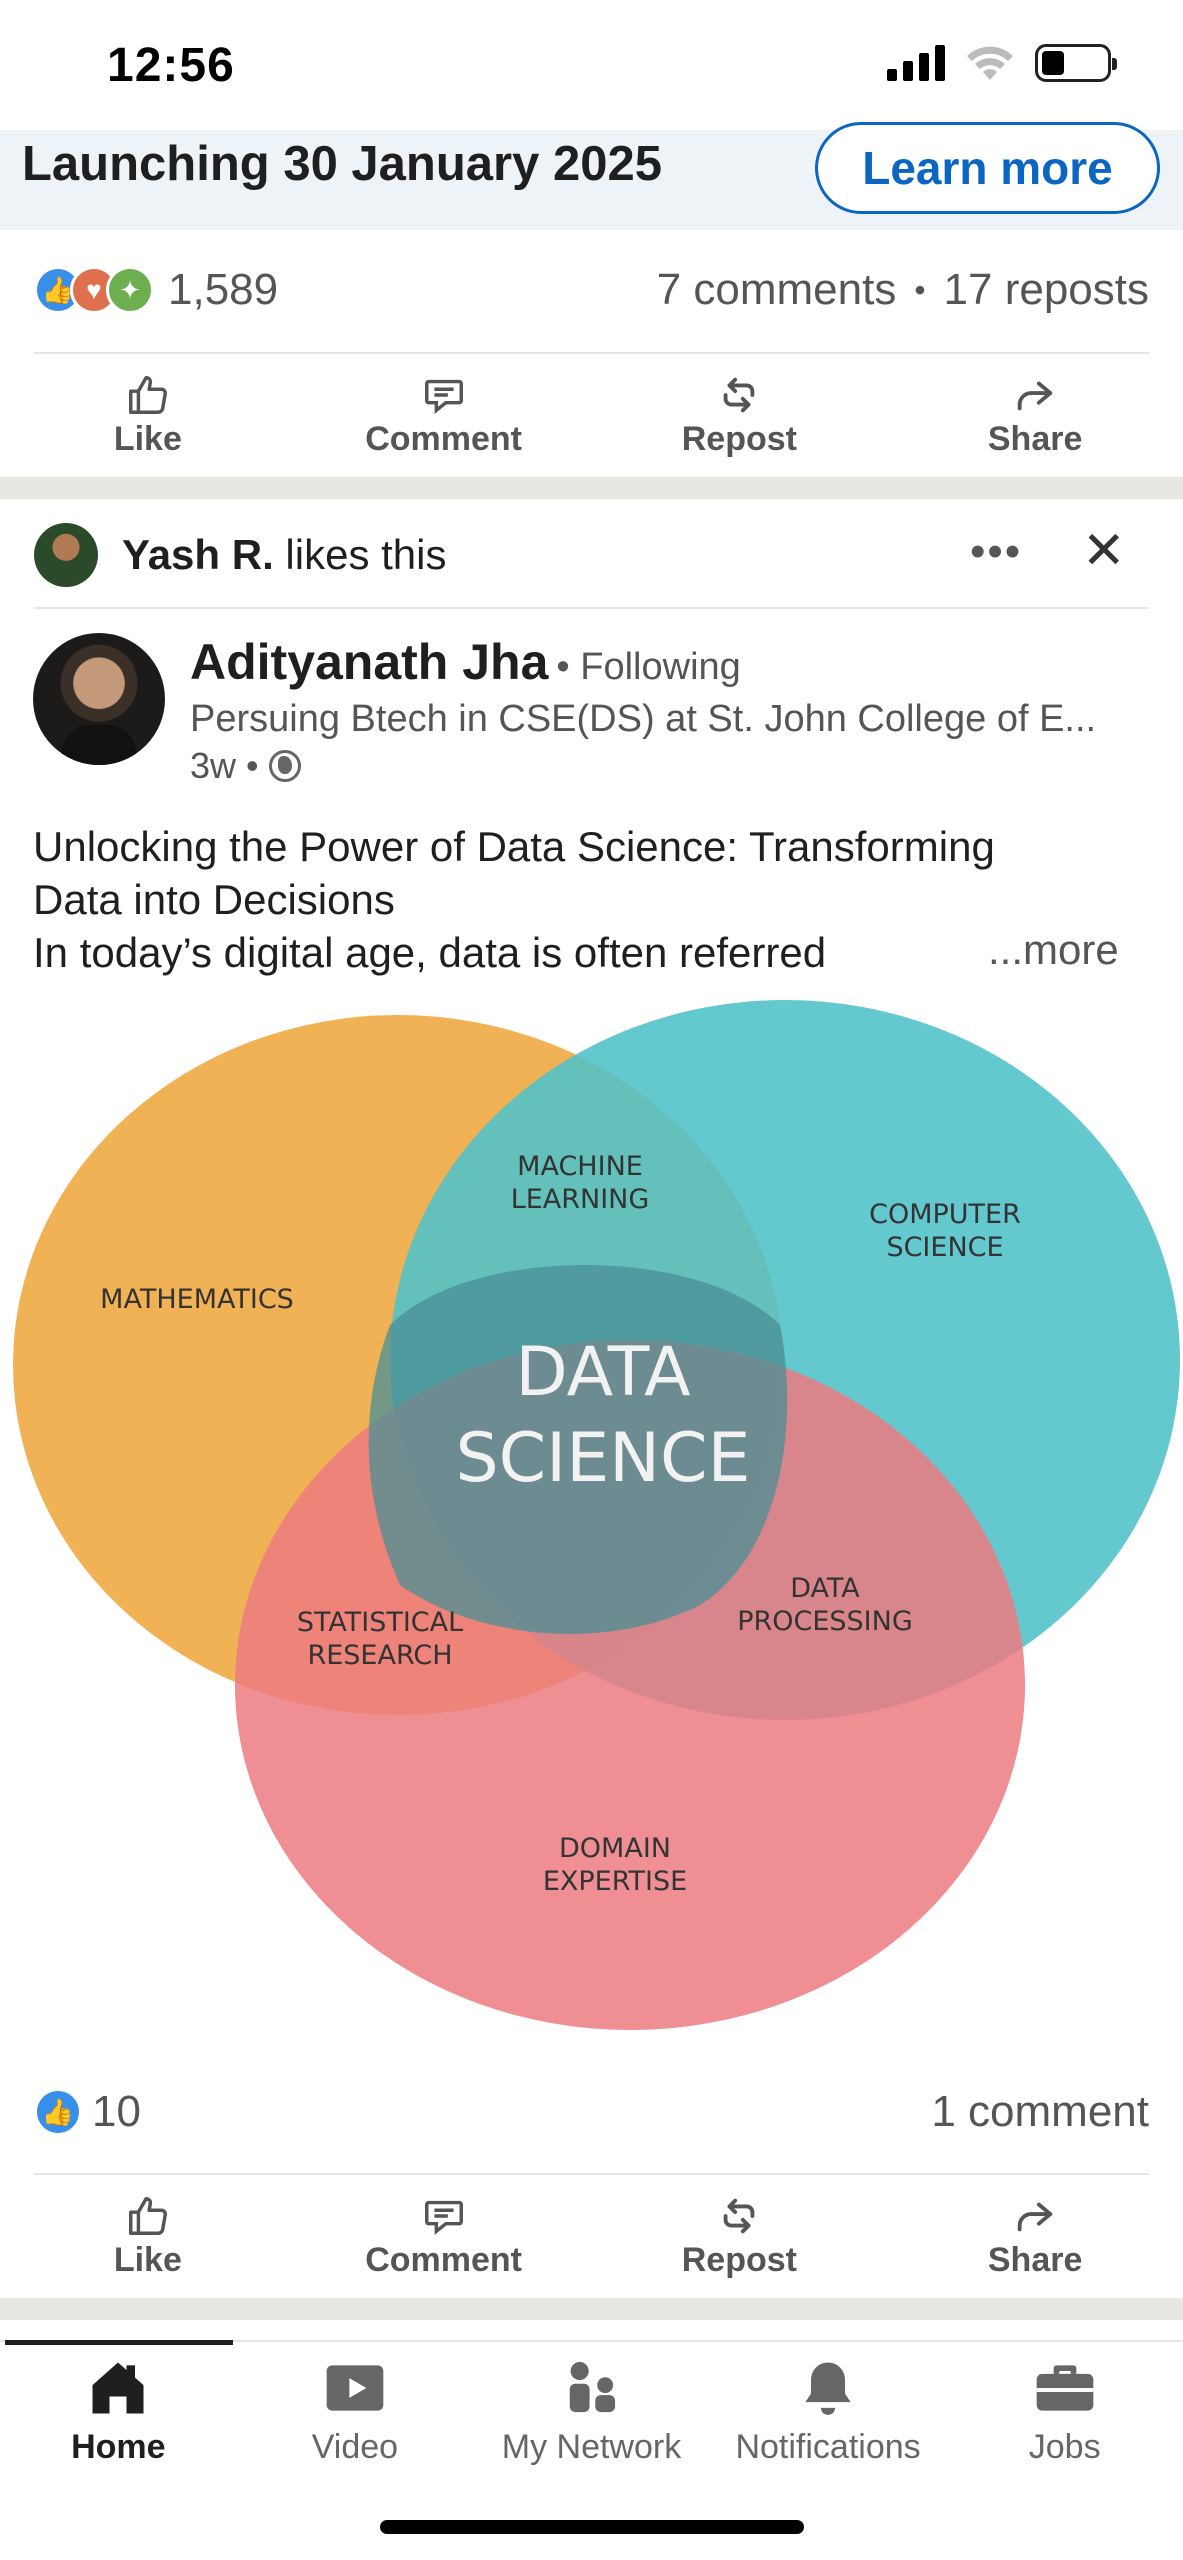 Image resolution: width=1183 pixels, height=2560 pixels. I want to click on briefcase-icon, so click(1065, 2388).